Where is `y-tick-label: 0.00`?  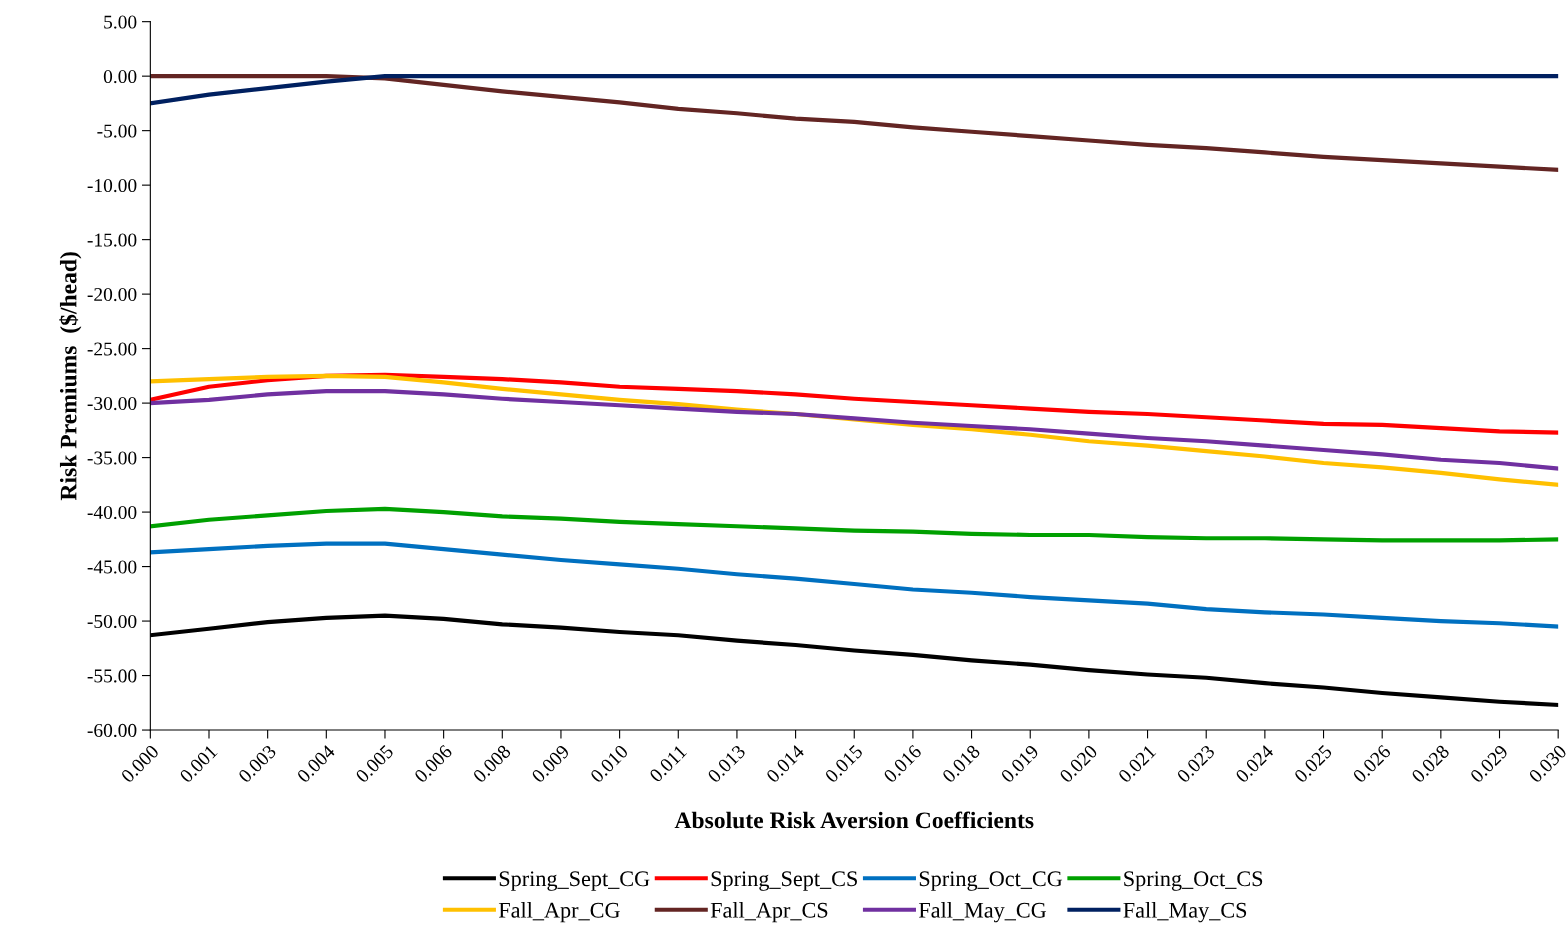 y-tick-label: 0.00 is located at coordinates (120, 76).